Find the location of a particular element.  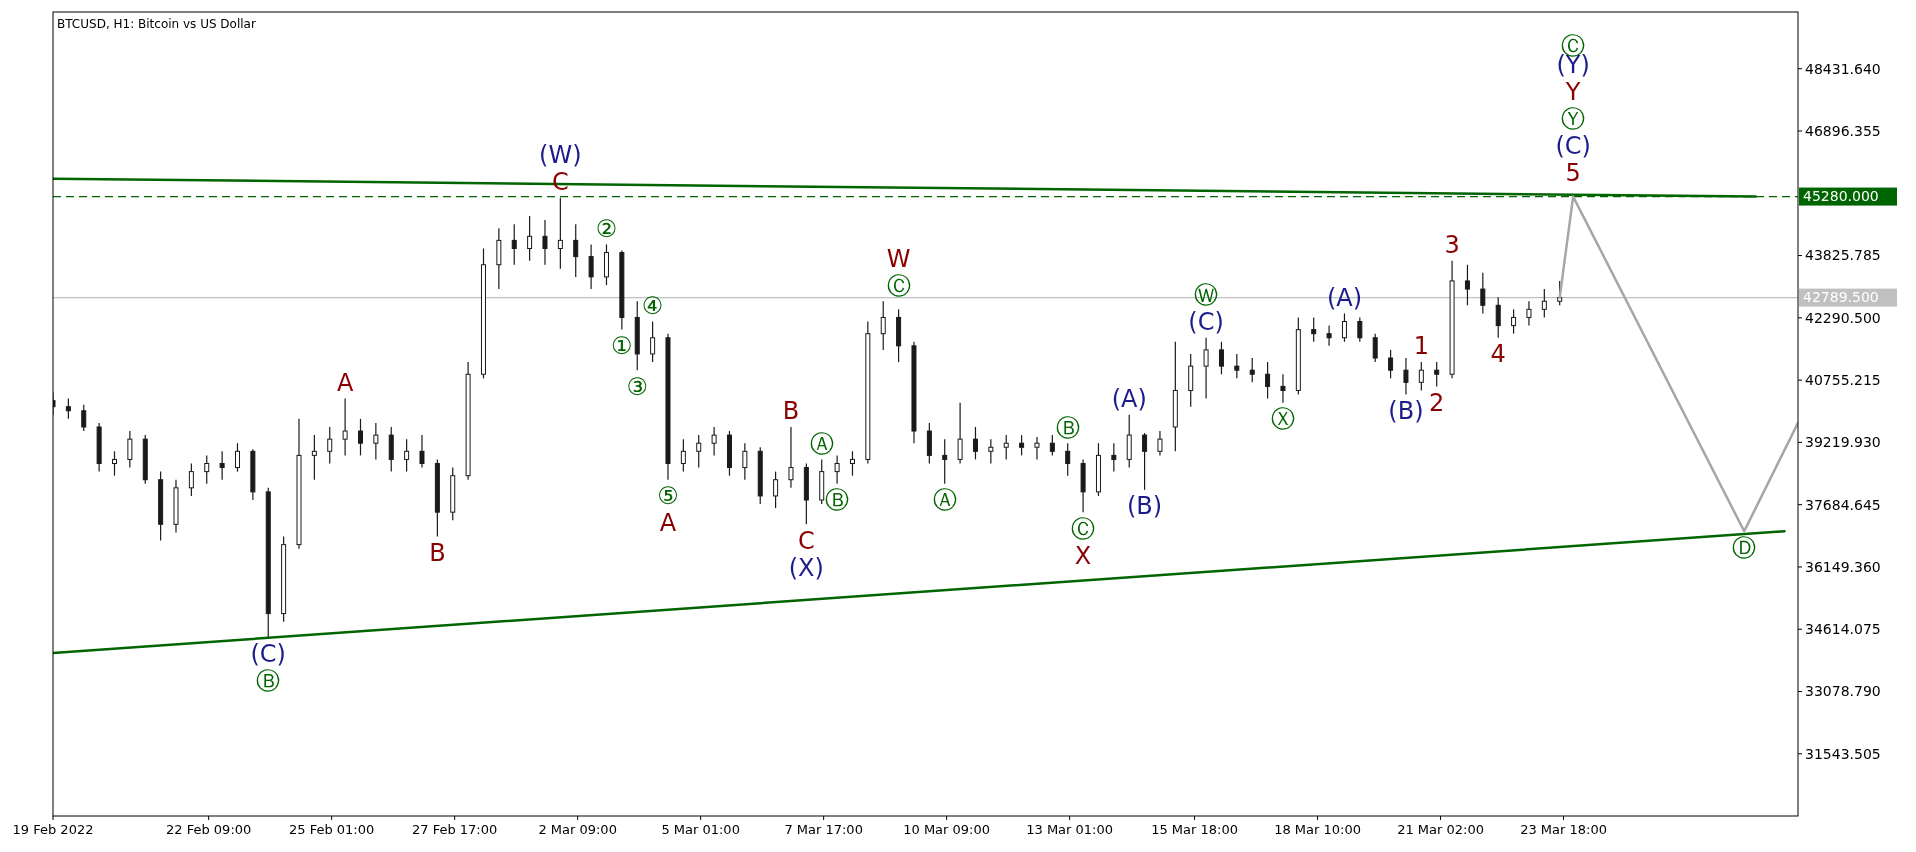

annotation: ④ is located at coordinates (652, 305).